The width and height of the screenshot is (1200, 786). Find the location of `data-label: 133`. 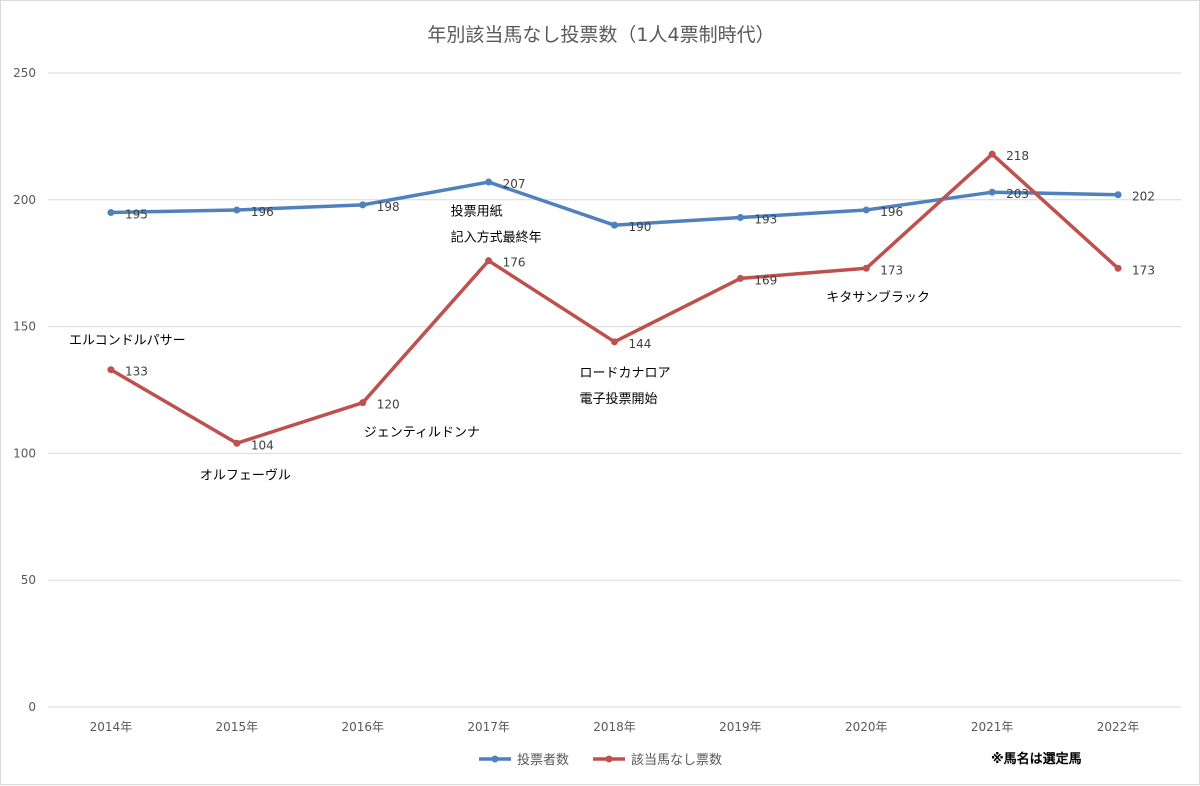

data-label: 133 is located at coordinates (136, 372).